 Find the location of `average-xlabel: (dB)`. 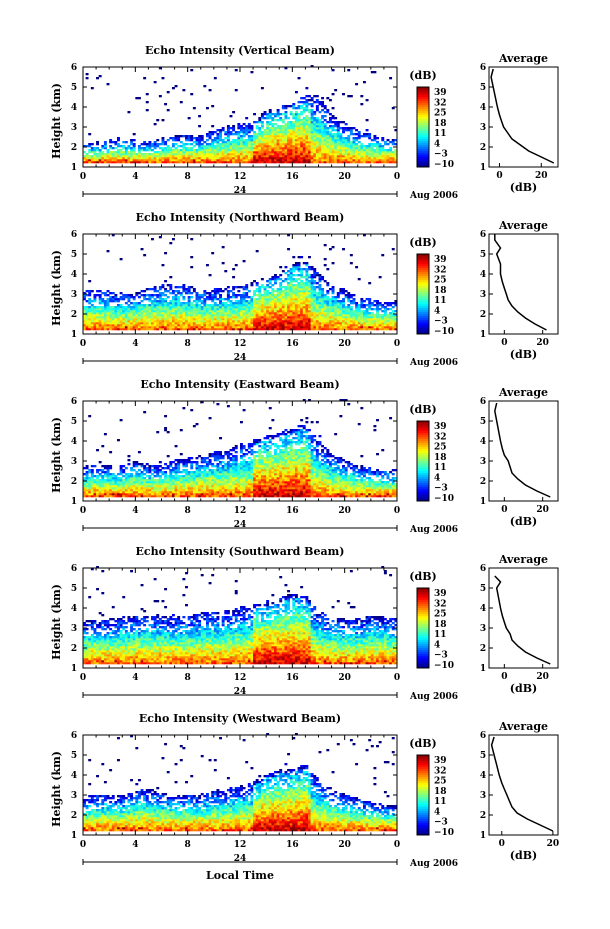

average-xlabel: (dB) is located at coordinates (523, 187).